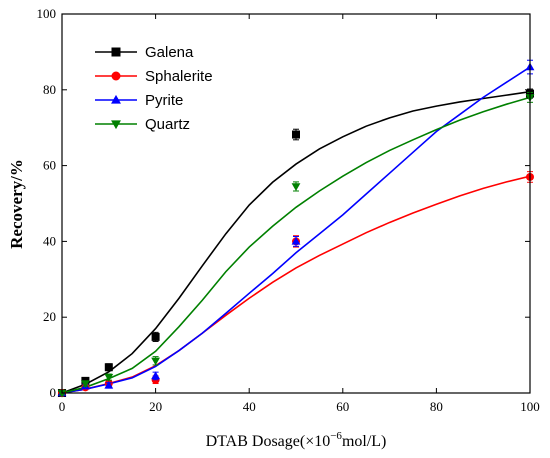 The width and height of the screenshot is (550, 458). What do you see at coordinates (116, 125) in the screenshot?
I see `legend-marker-quartz` at bounding box center [116, 125].